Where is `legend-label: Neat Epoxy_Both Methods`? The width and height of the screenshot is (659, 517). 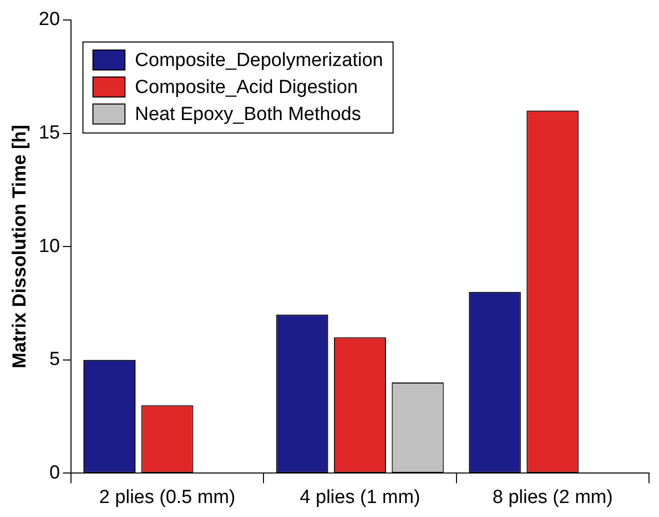
legend-label: Neat Epoxy_Both Methods is located at coordinates (247, 115).